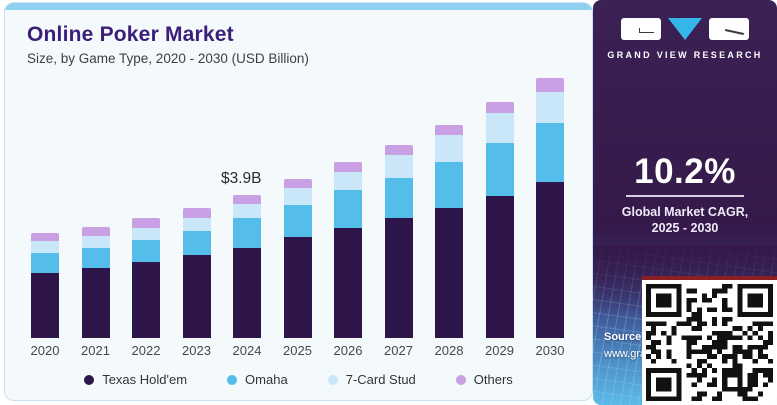 Image resolution: width=777 pixels, height=405 pixels. I want to click on legend-label: Omaha, so click(266, 379).